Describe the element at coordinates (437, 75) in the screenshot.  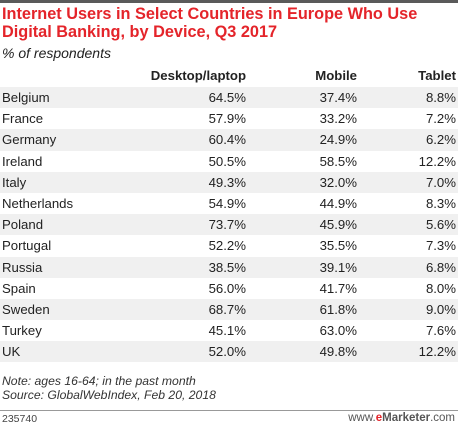
I see `header-tablet: Tablet` at that location.